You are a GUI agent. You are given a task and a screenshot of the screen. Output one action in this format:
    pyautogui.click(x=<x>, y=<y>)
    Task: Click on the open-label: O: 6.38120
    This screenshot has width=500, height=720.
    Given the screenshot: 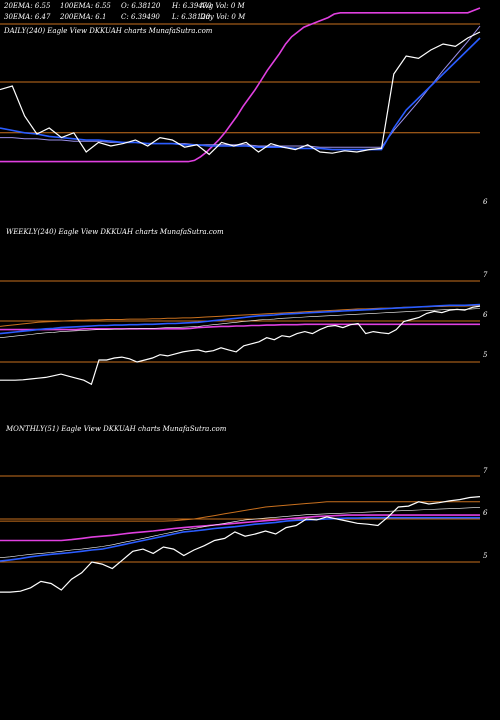 What is the action you would take?
    pyautogui.click(x=141, y=6)
    